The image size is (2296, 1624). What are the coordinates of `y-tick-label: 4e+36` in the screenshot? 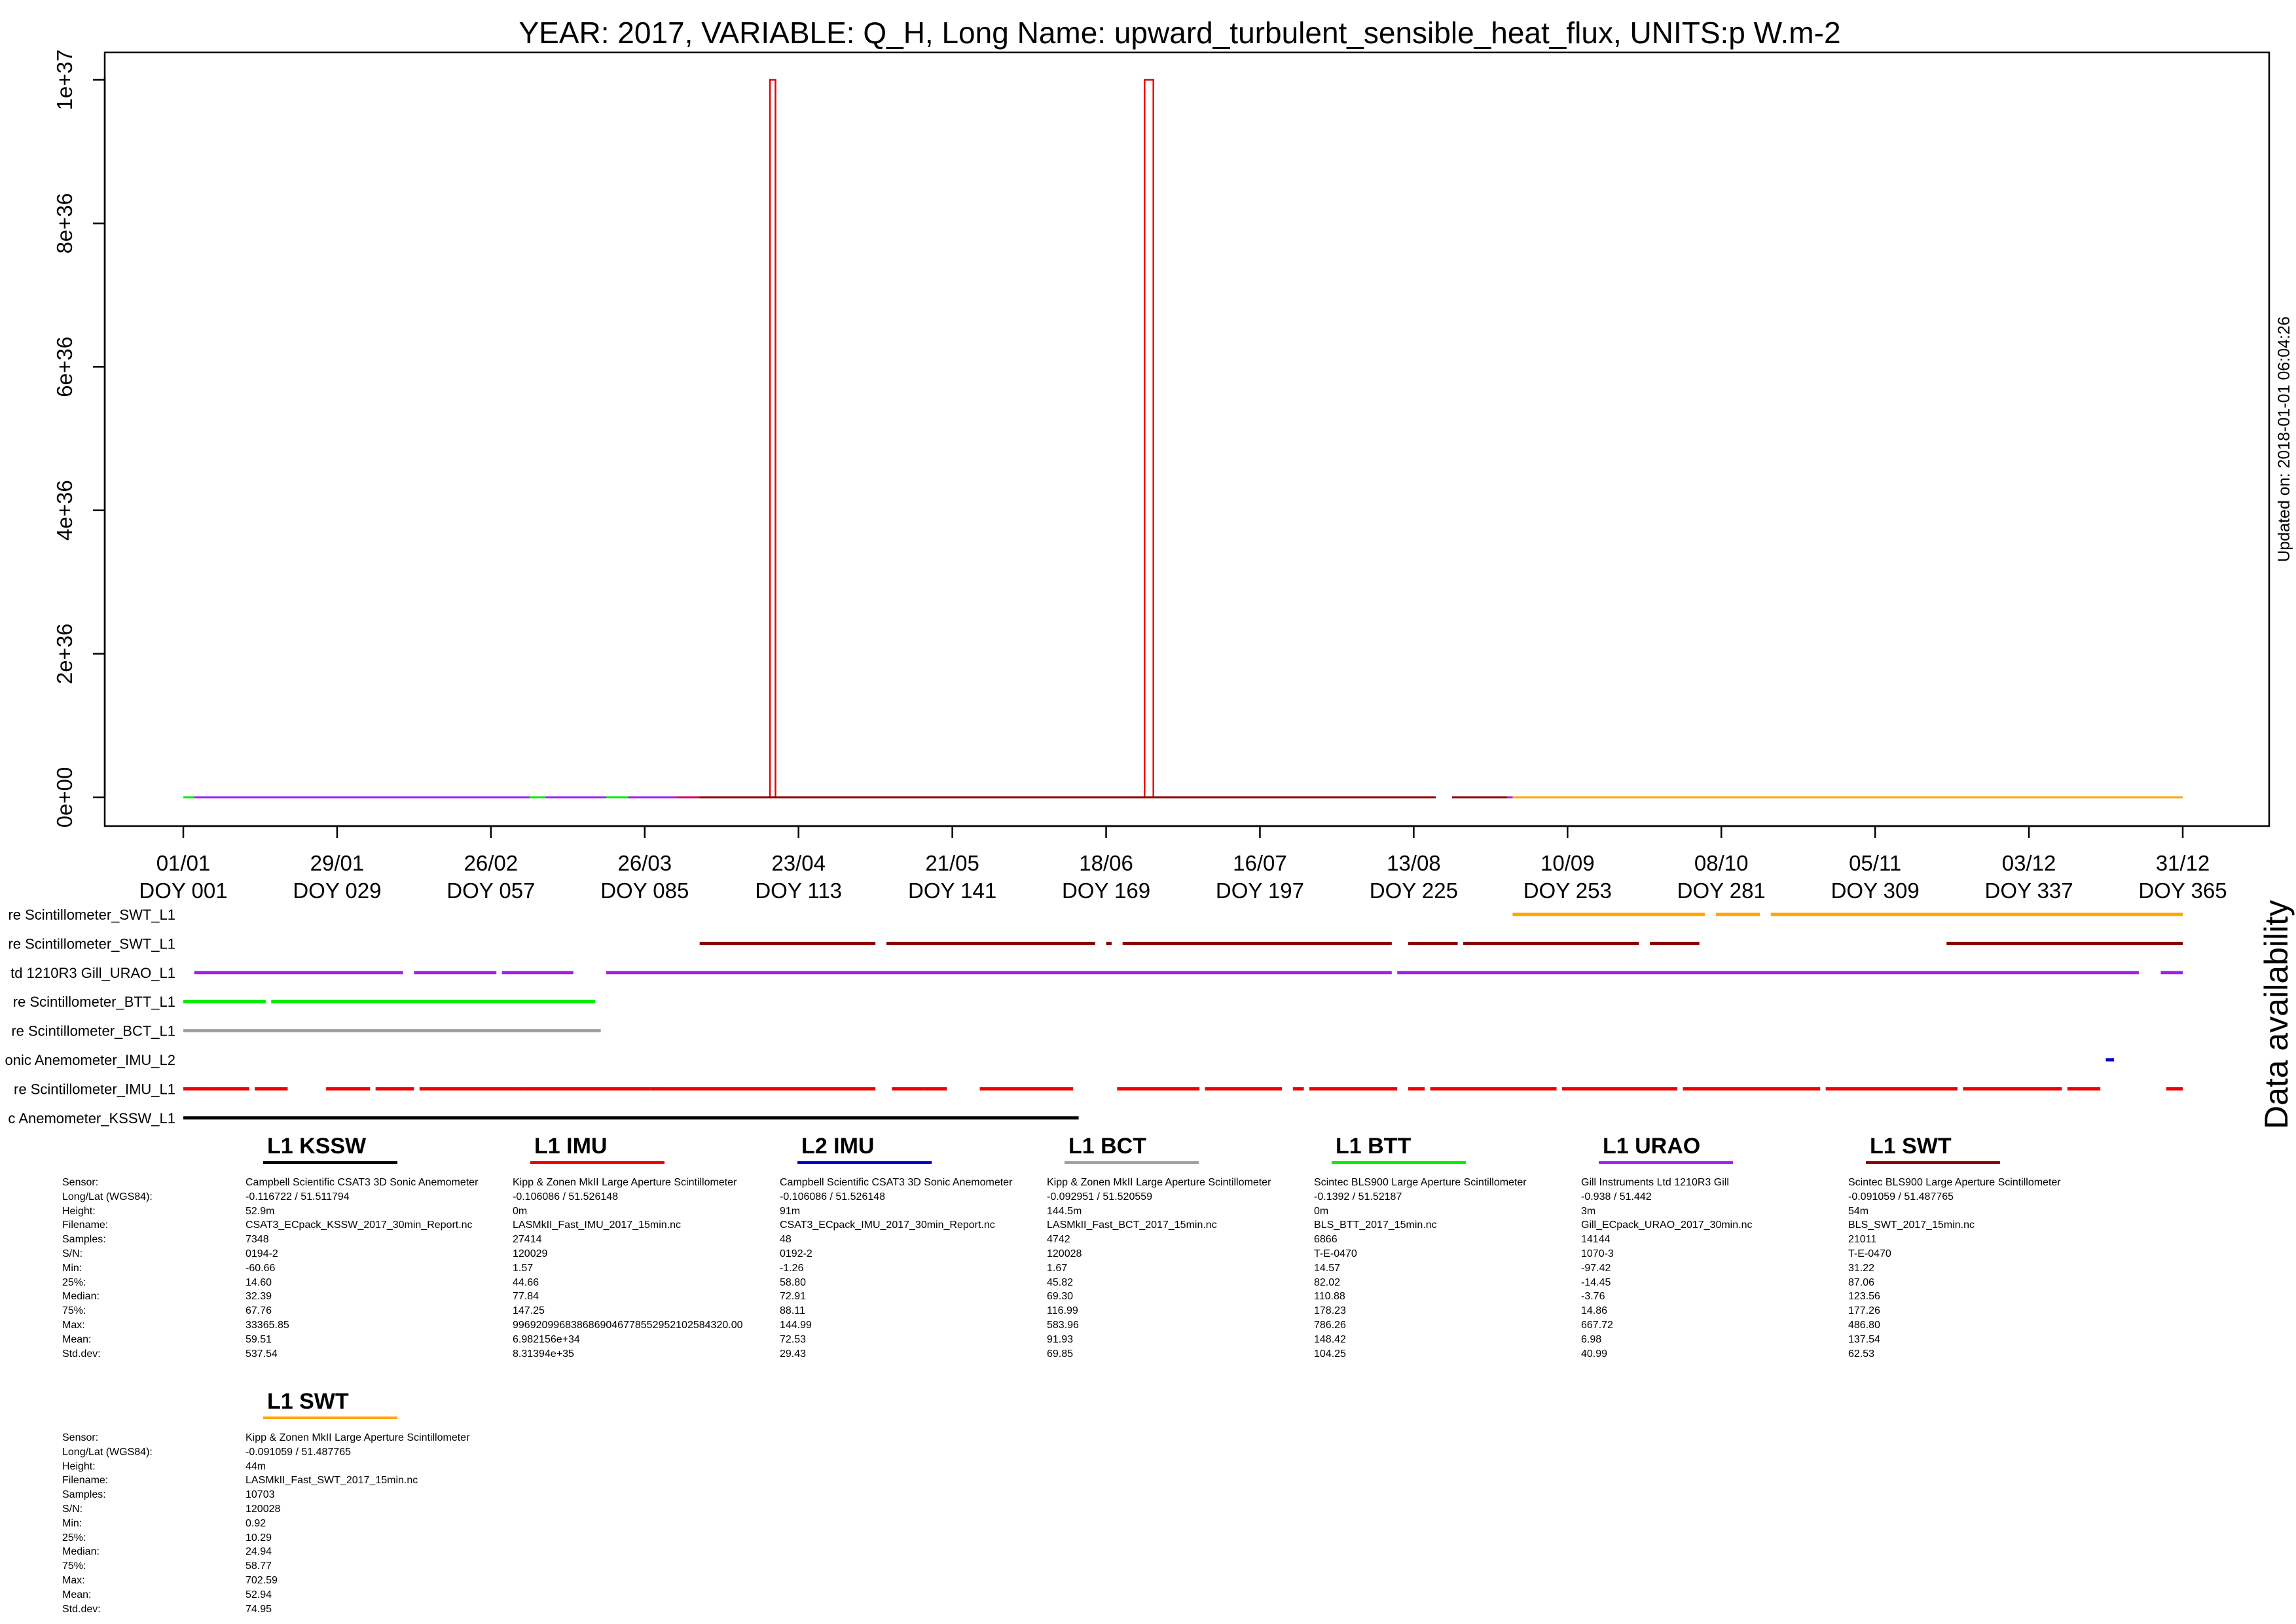 It's located at (64, 510).